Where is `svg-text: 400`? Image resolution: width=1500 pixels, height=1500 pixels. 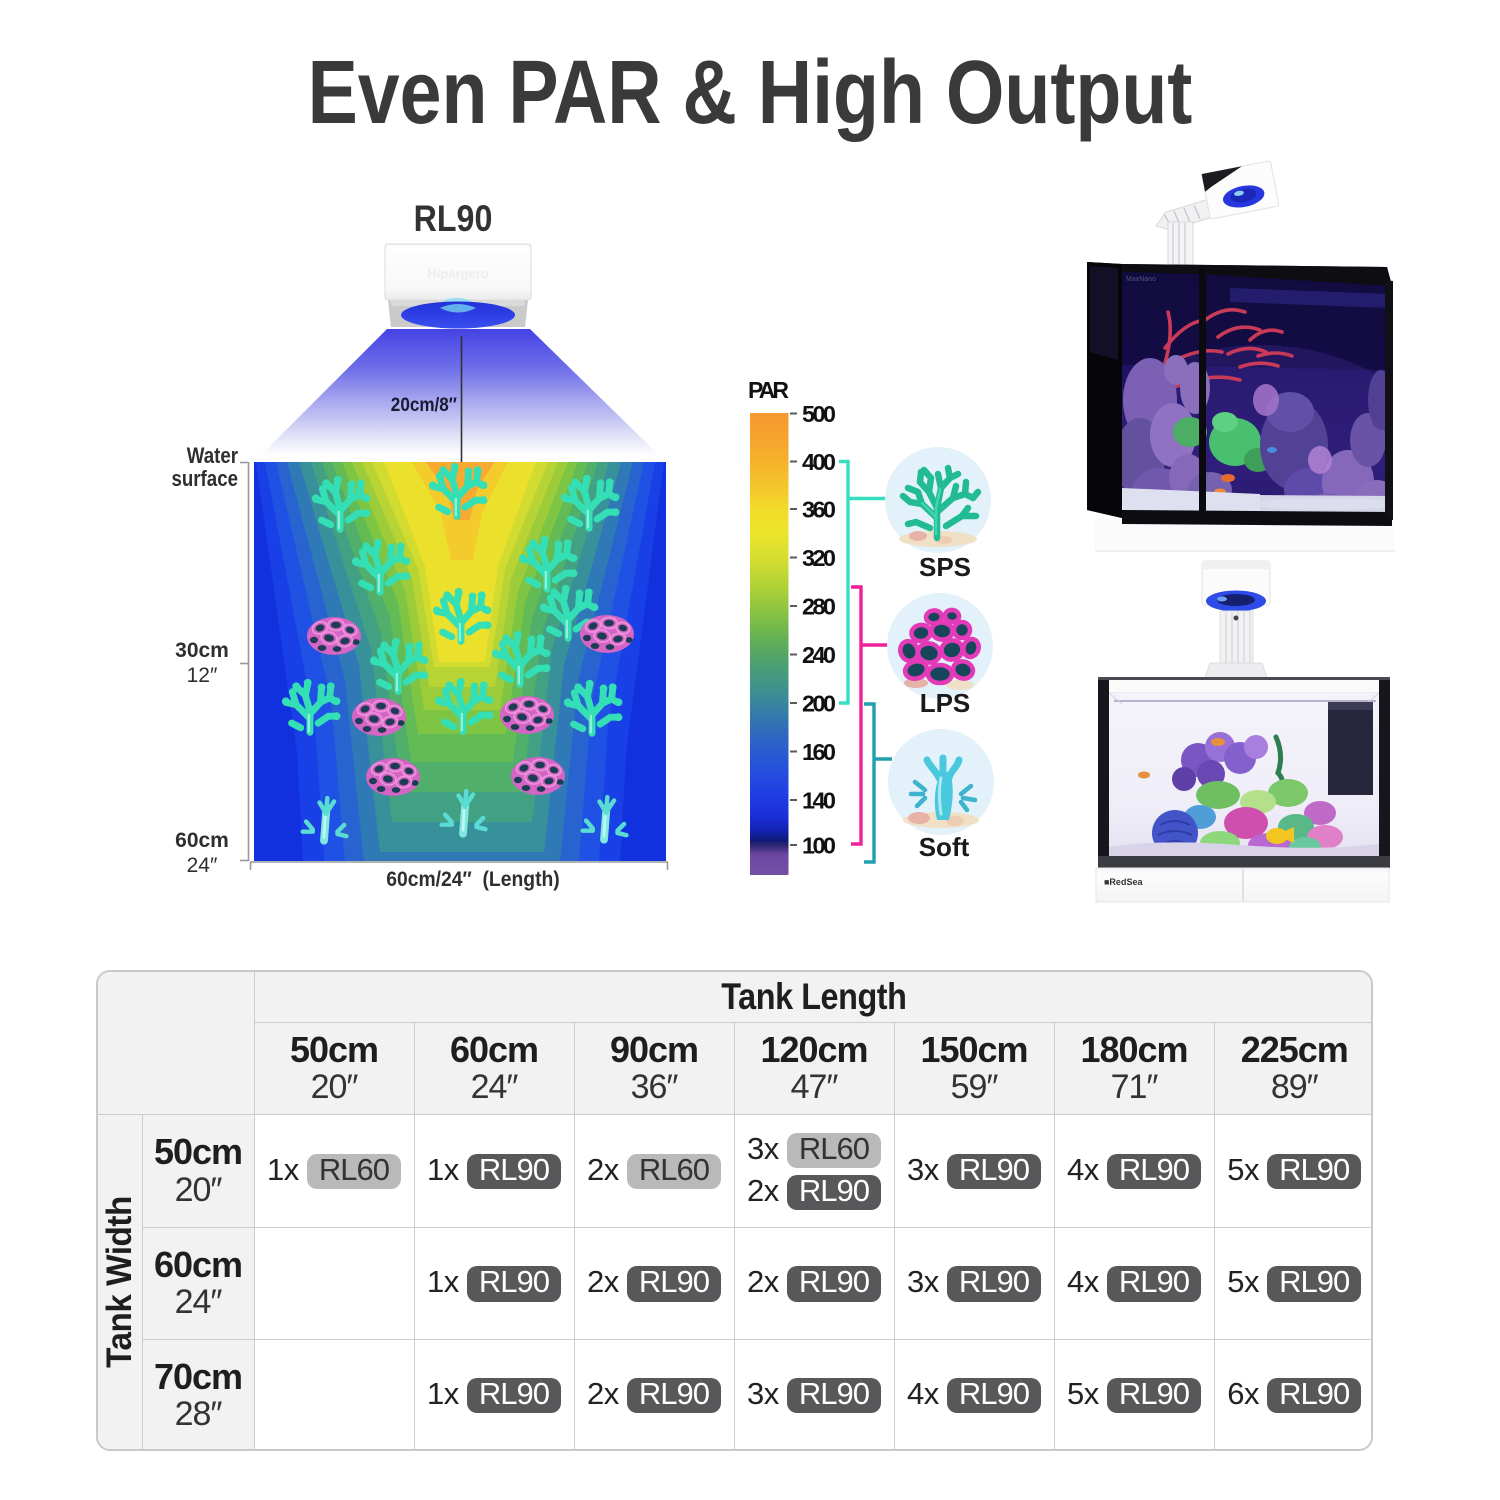
svg-text: 400 is located at coordinates (819, 462).